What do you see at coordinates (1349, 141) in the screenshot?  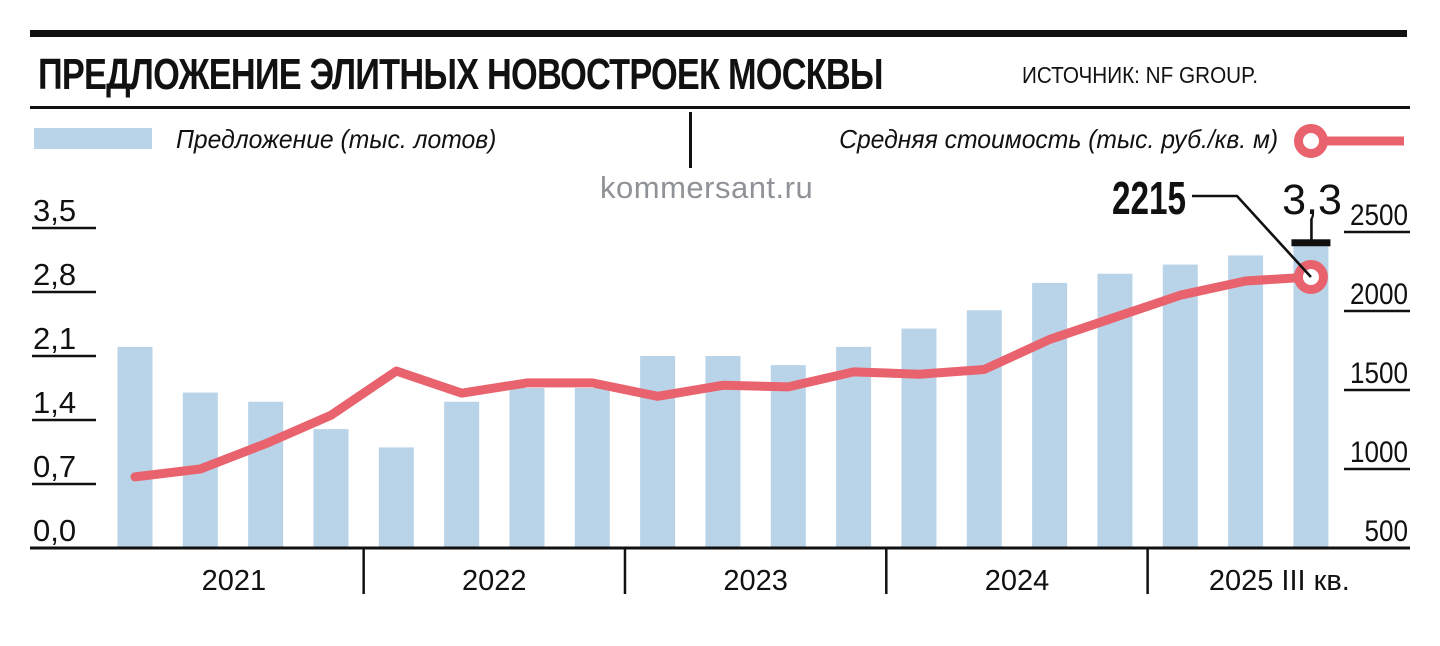 I see `line-marker-icon` at bounding box center [1349, 141].